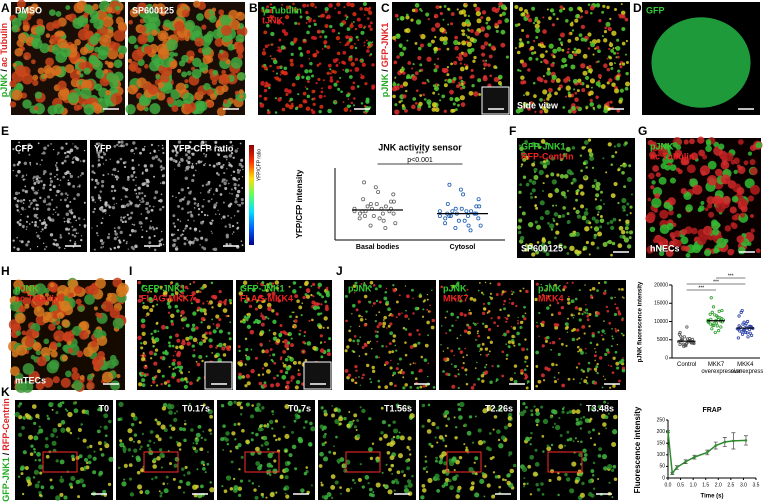 The height and width of the screenshot is (502, 763). I want to click on image-label: γ-Tubulin, so click(282, 10).